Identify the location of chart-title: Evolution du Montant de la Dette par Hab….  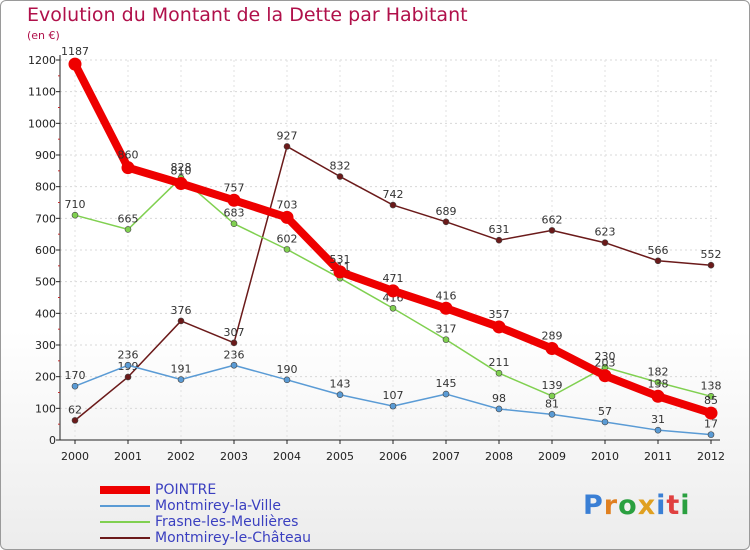
(247, 15).